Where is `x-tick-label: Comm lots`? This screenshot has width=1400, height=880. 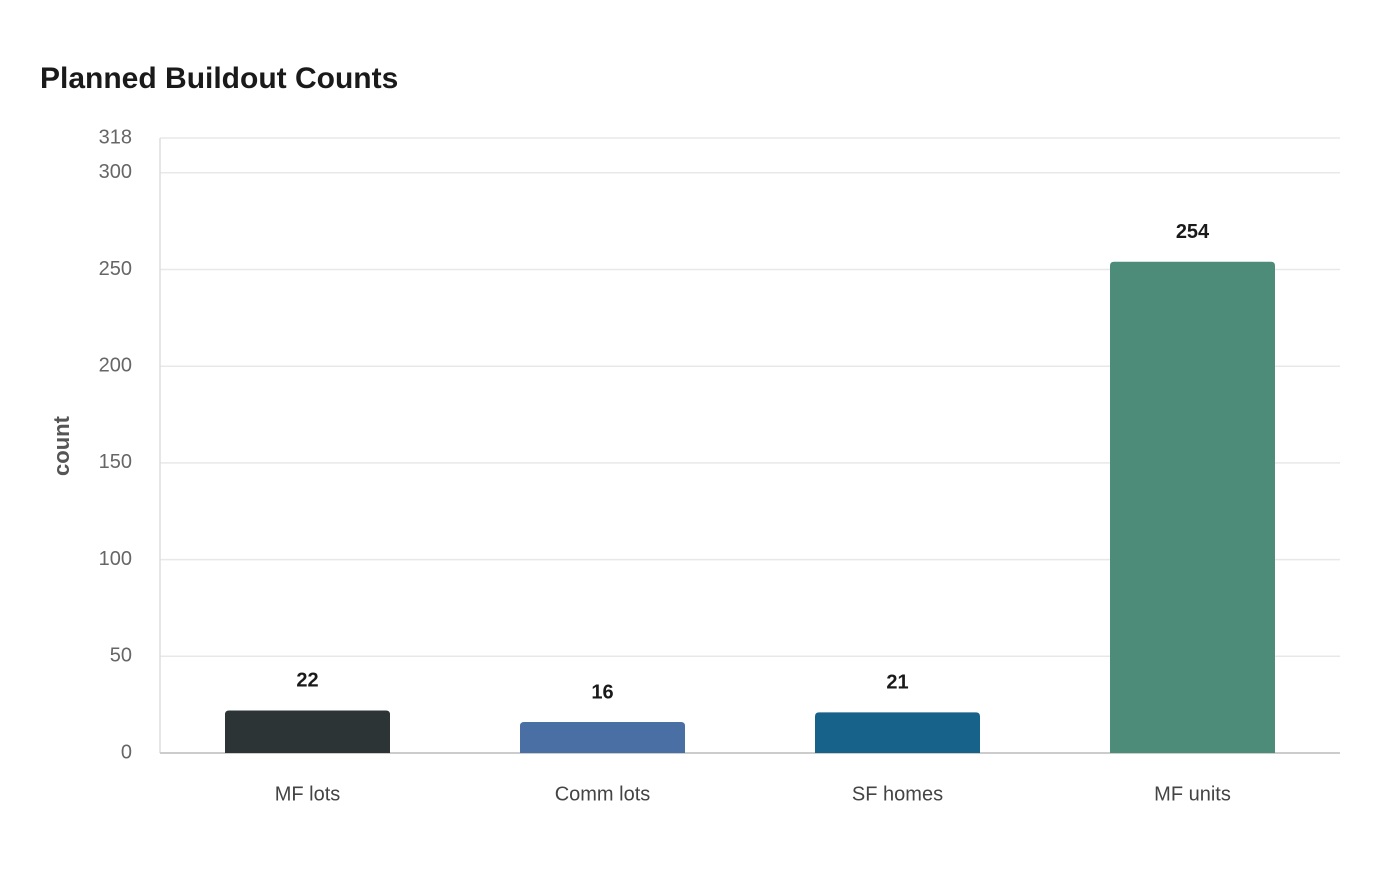 x-tick-label: Comm lots is located at coordinates (603, 794).